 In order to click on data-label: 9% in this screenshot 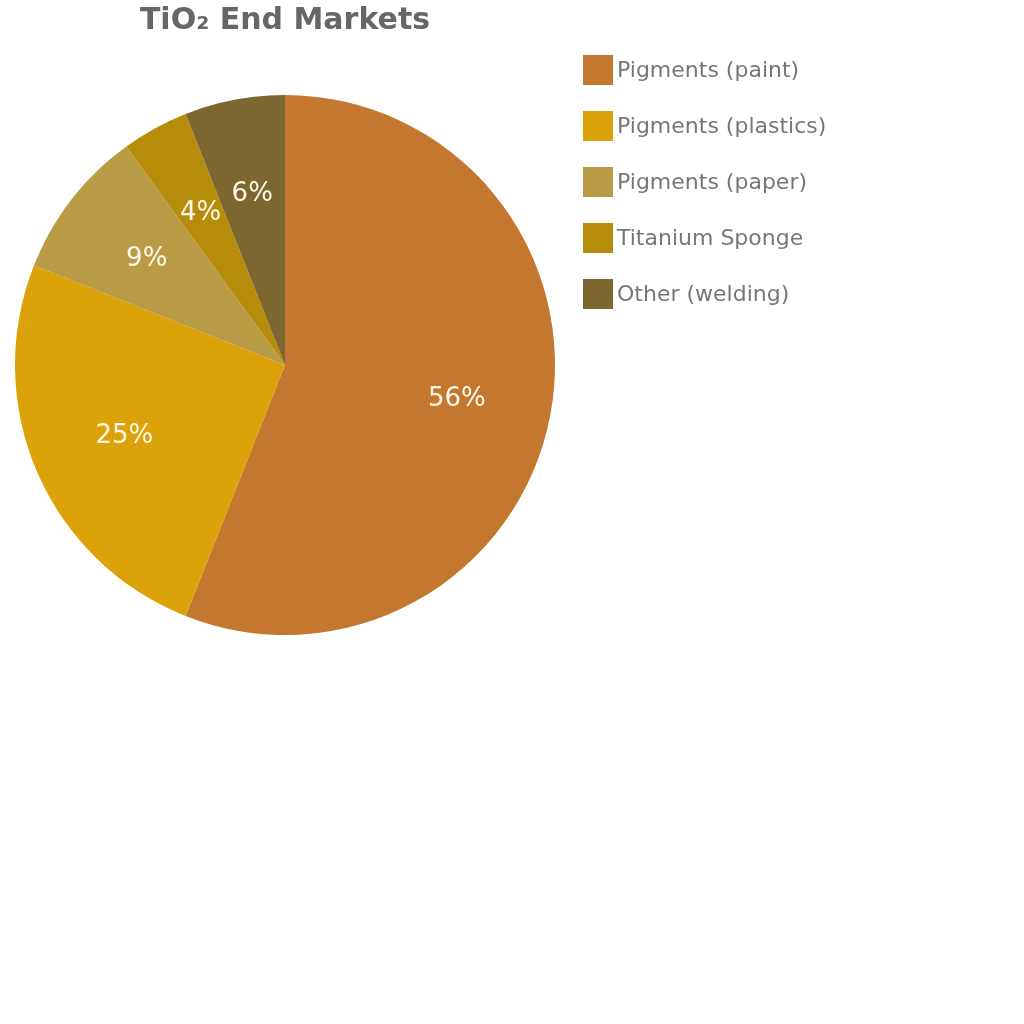, I will do `click(147, 256)`.